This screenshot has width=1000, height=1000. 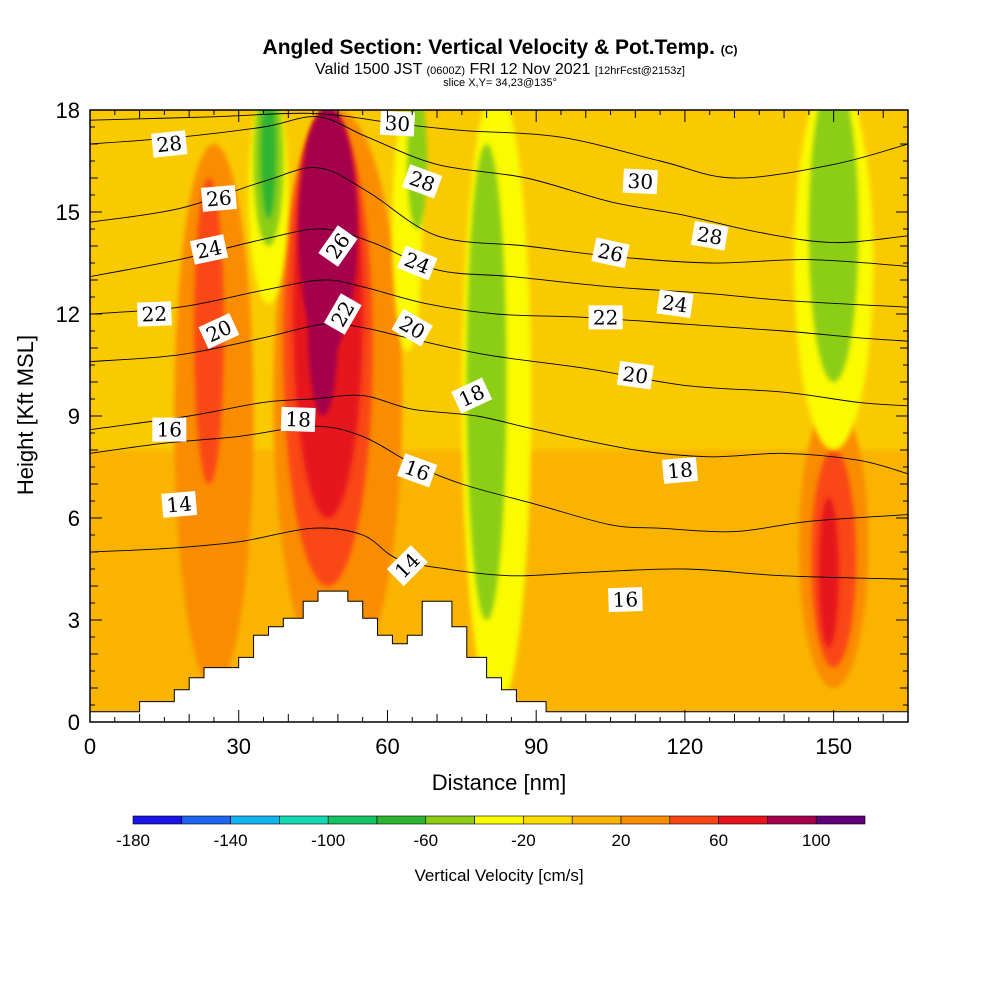 What do you see at coordinates (74, 518) in the screenshot?
I see `y-tick-label: 6` at bounding box center [74, 518].